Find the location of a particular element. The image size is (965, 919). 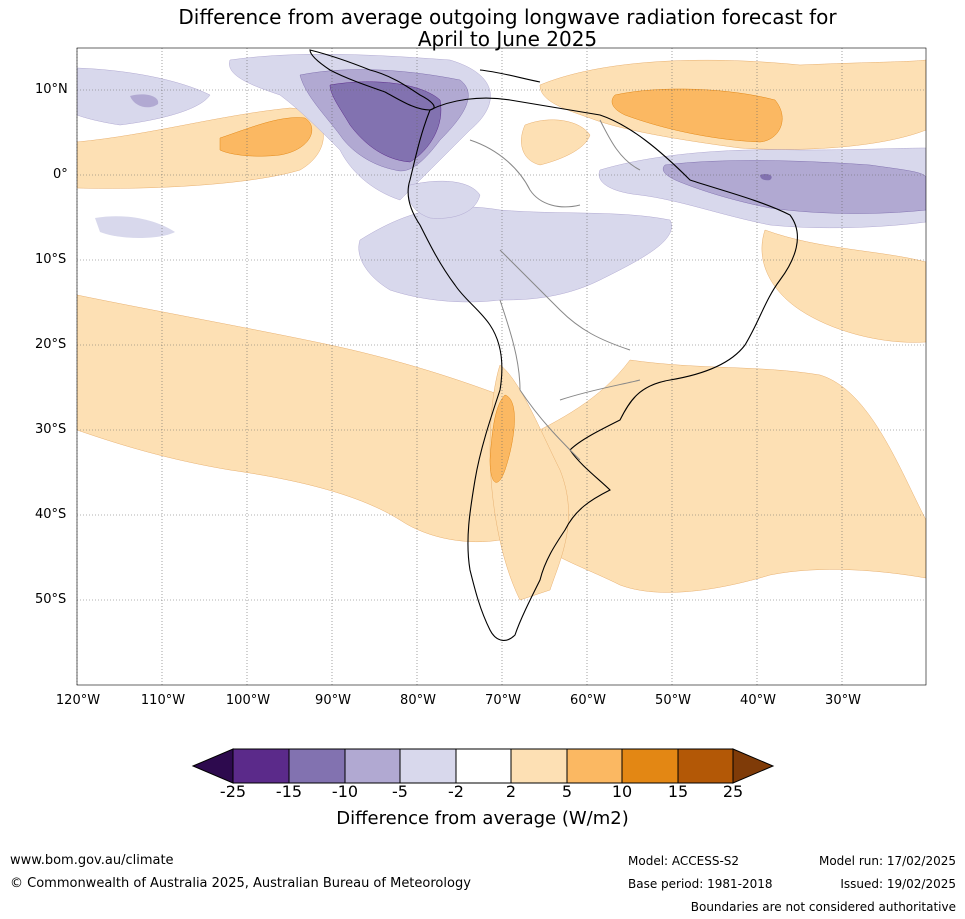

caribbean-coastline is located at coordinates (510, 76).